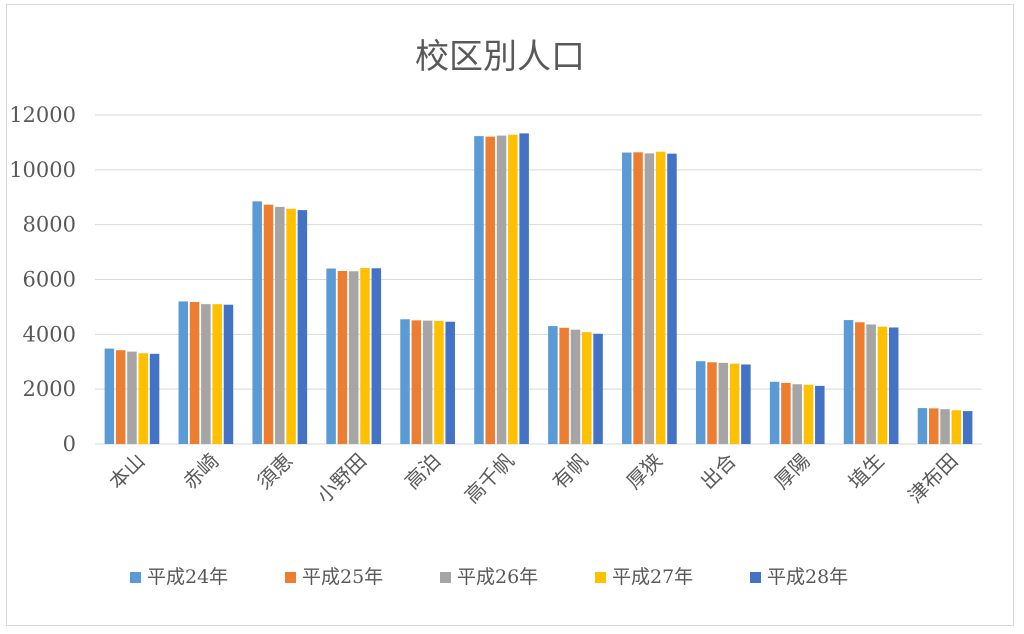  What do you see at coordinates (342, 577) in the screenshot?
I see `legend-label: 平成25年` at bounding box center [342, 577].